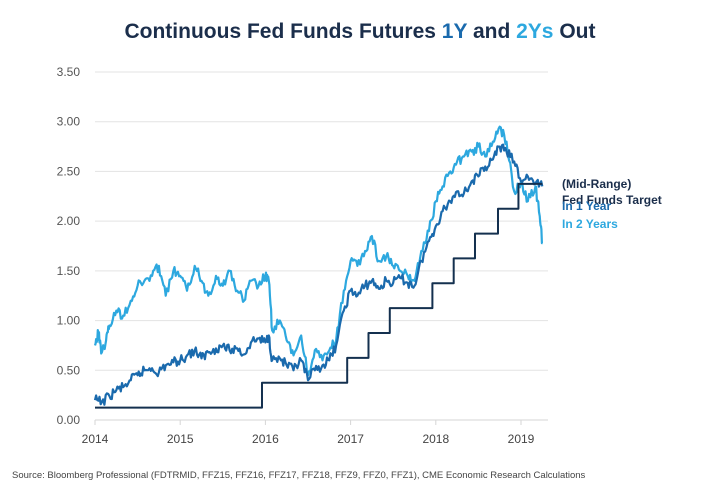  What do you see at coordinates (180, 439) in the screenshot?
I see `x-tick-label: 2015` at bounding box center [180, 439].